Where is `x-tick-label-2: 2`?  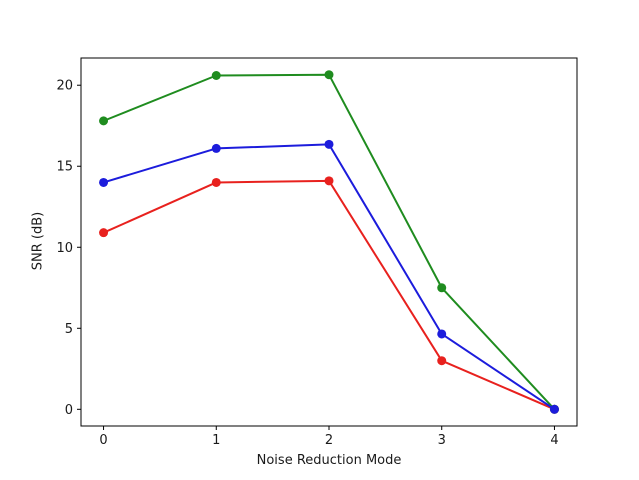
x-tick-label-2: 2 is located at coordinates (329, 440).